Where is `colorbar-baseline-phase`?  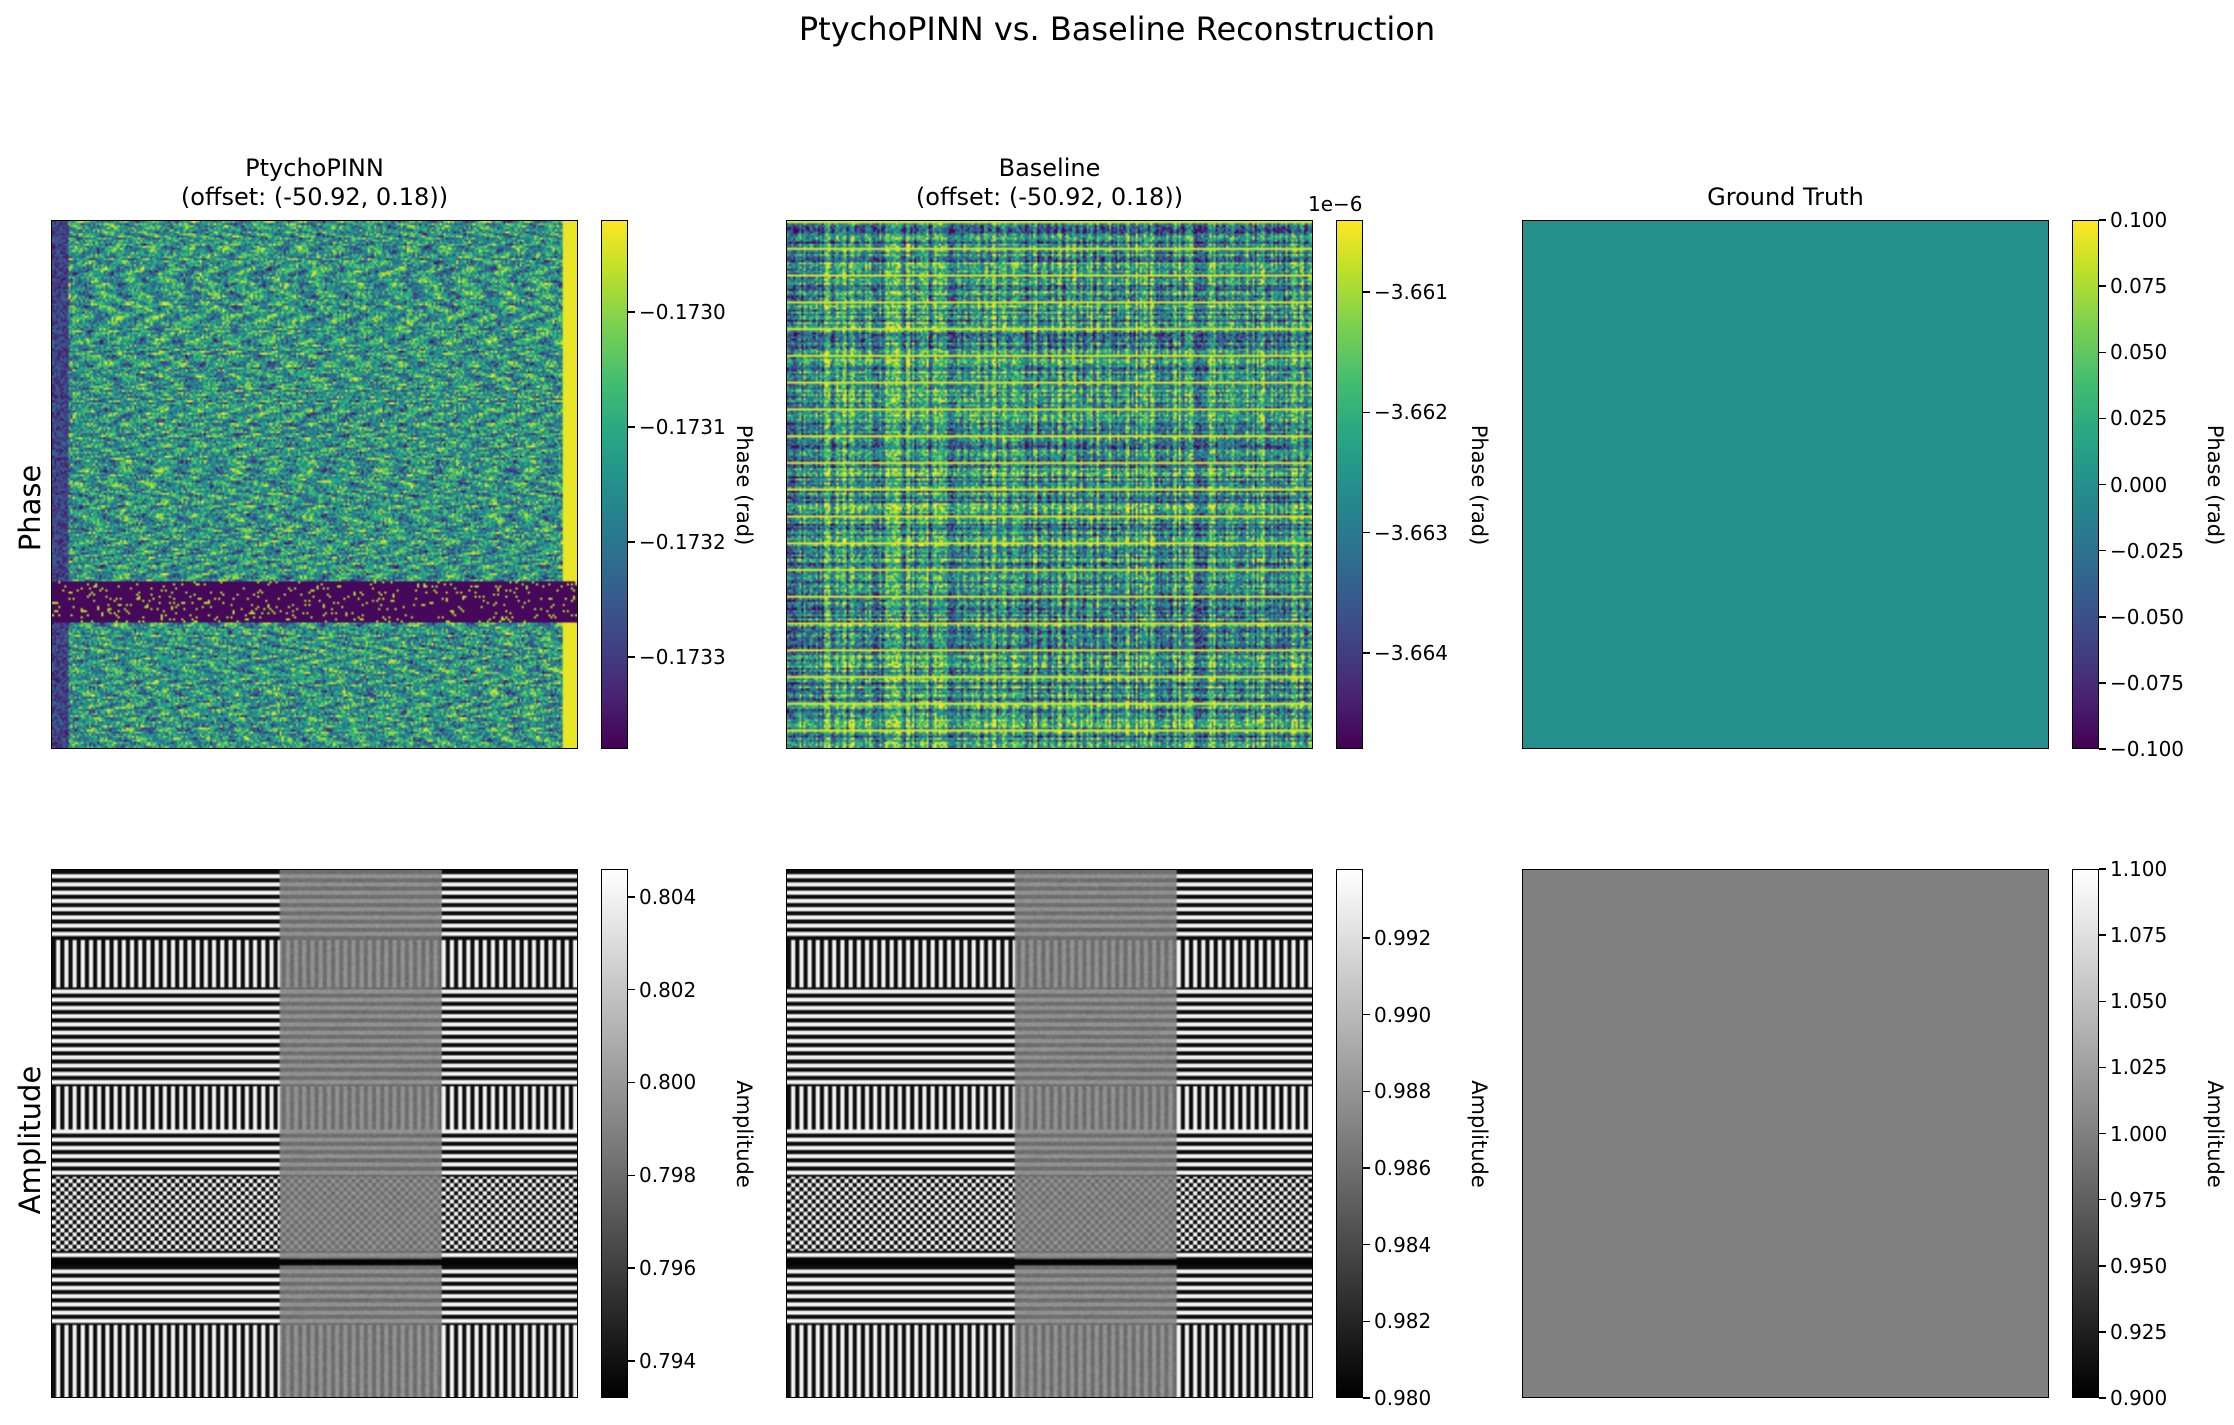 colorbar-baseline-phase is located at coordinates (1349, 484).